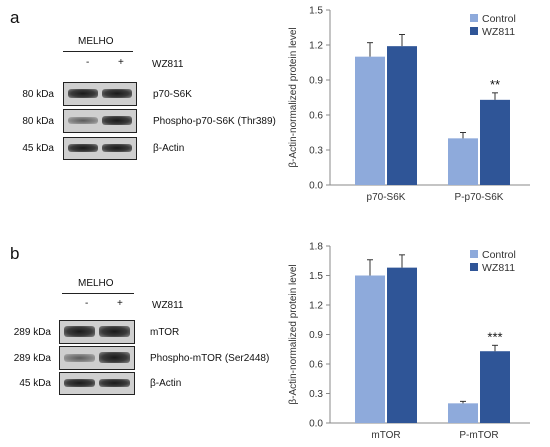  Describe the element at coordinates (479, 197) in the screenshot. I see `x-tick-label: P-p70-S6K` at that location.